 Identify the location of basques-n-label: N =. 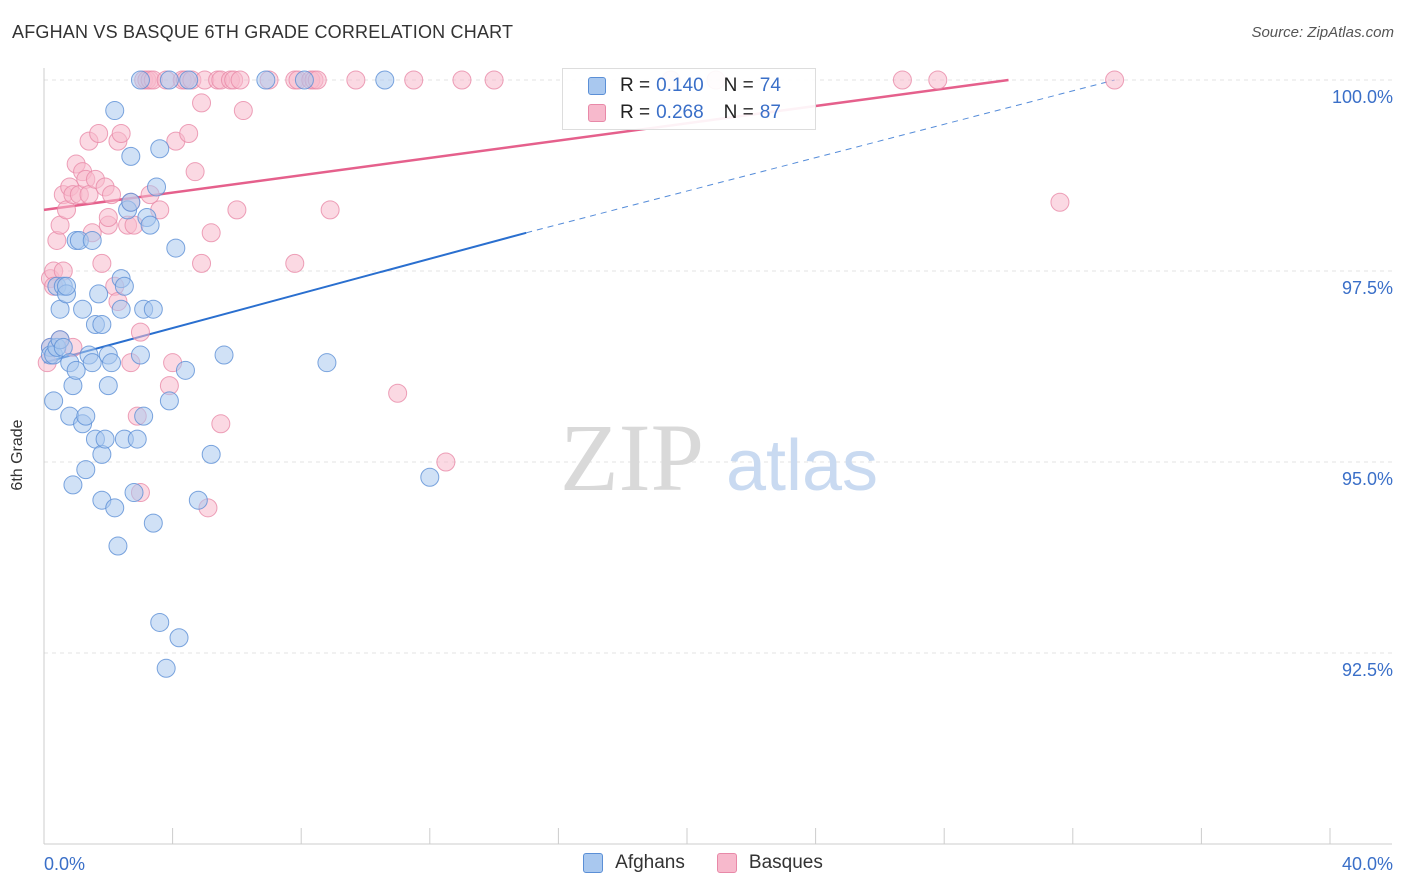
(738, 112).